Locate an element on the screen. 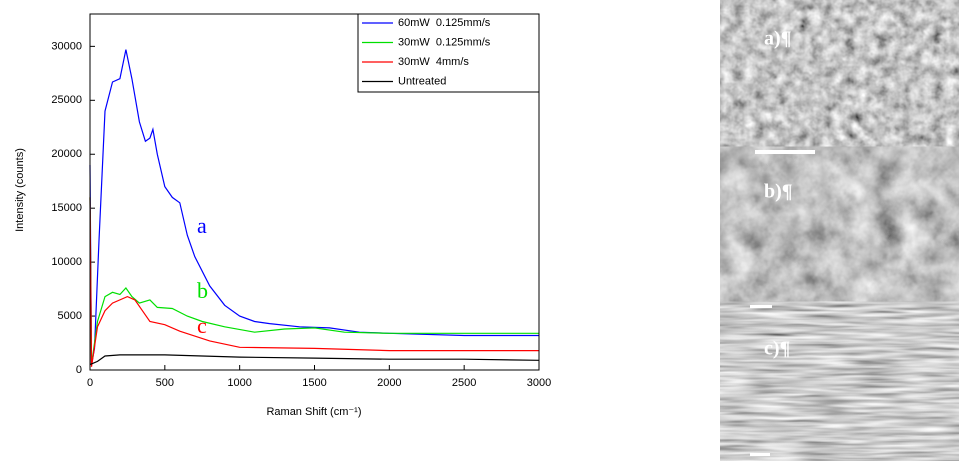 This screenshot has height=461, width=959. x-axis-label: Raman Shift (cm⁻¹) is located at coordinates (313, 412).